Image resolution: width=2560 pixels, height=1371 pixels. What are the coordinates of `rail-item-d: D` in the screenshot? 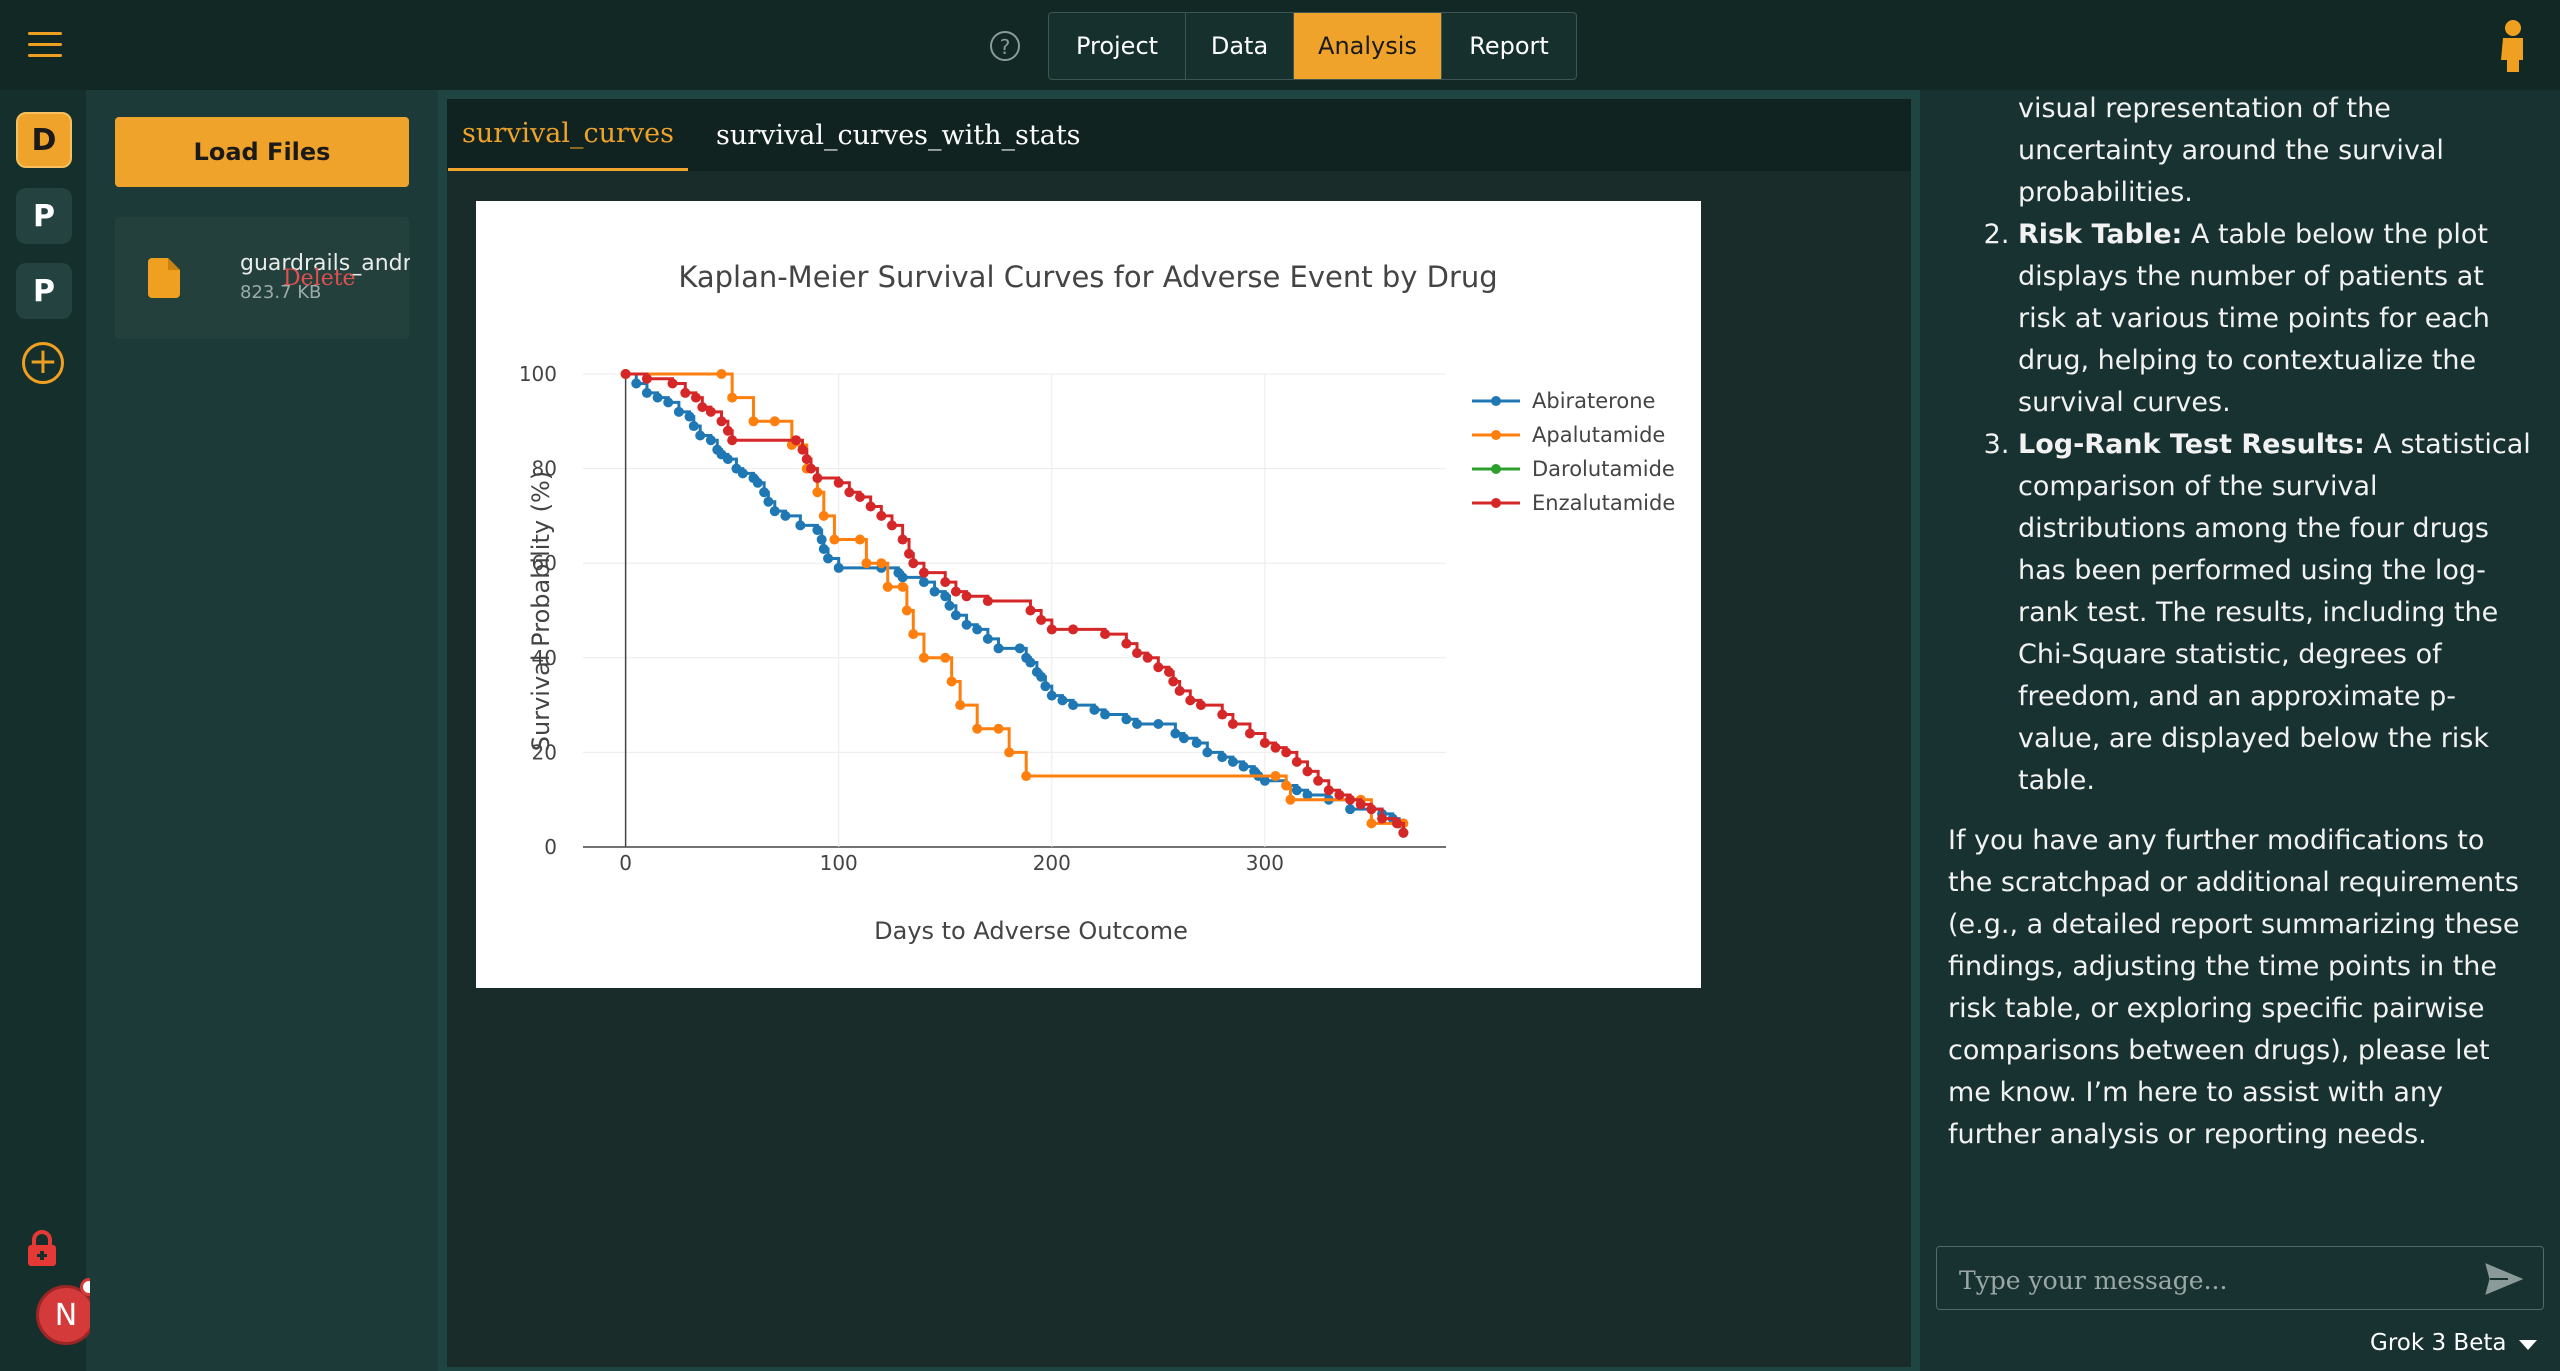 It's located at (44, 140).